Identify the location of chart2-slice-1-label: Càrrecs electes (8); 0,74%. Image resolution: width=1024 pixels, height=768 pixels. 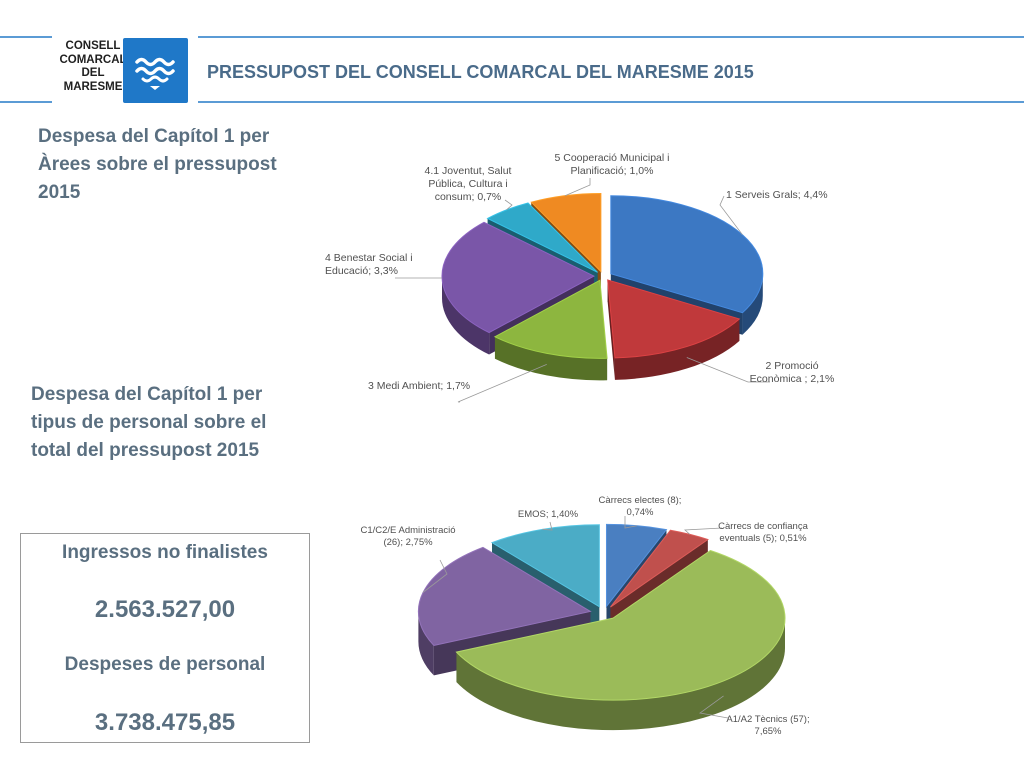
(640, 506).